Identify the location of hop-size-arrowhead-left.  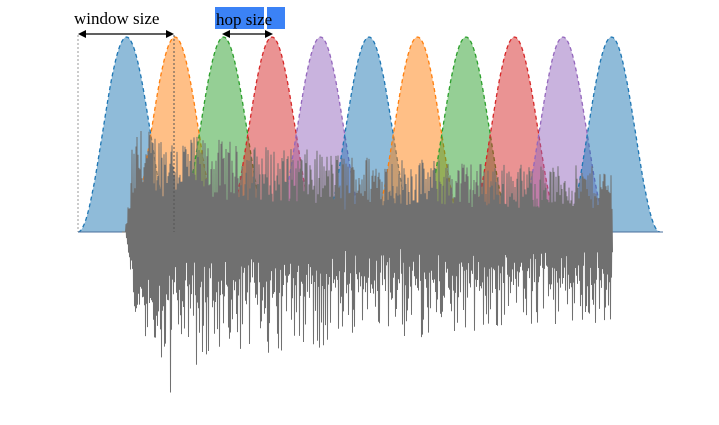
(226, 34).